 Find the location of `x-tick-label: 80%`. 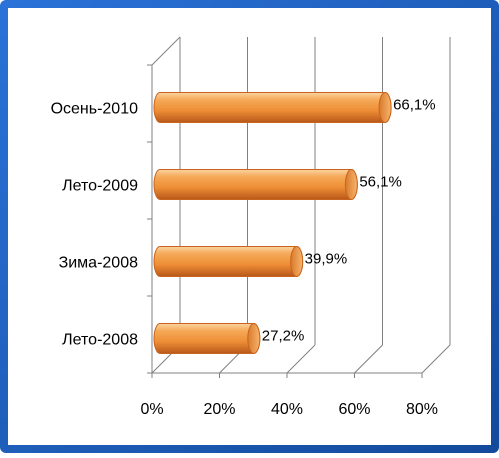

x-tick-label: 80% is located at coordinates (422, 409).